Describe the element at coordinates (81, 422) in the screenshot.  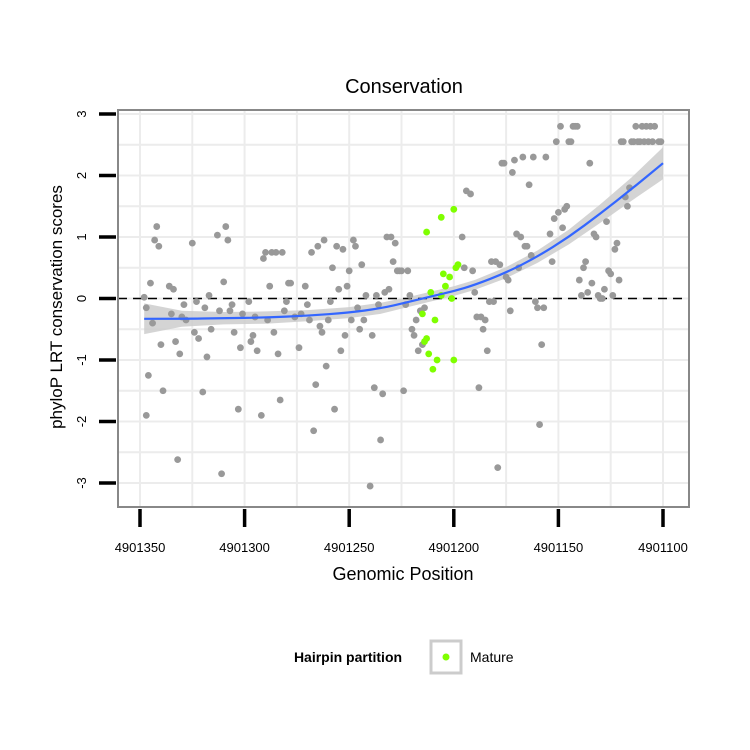
I see `y-tick-label: -2` at that location.